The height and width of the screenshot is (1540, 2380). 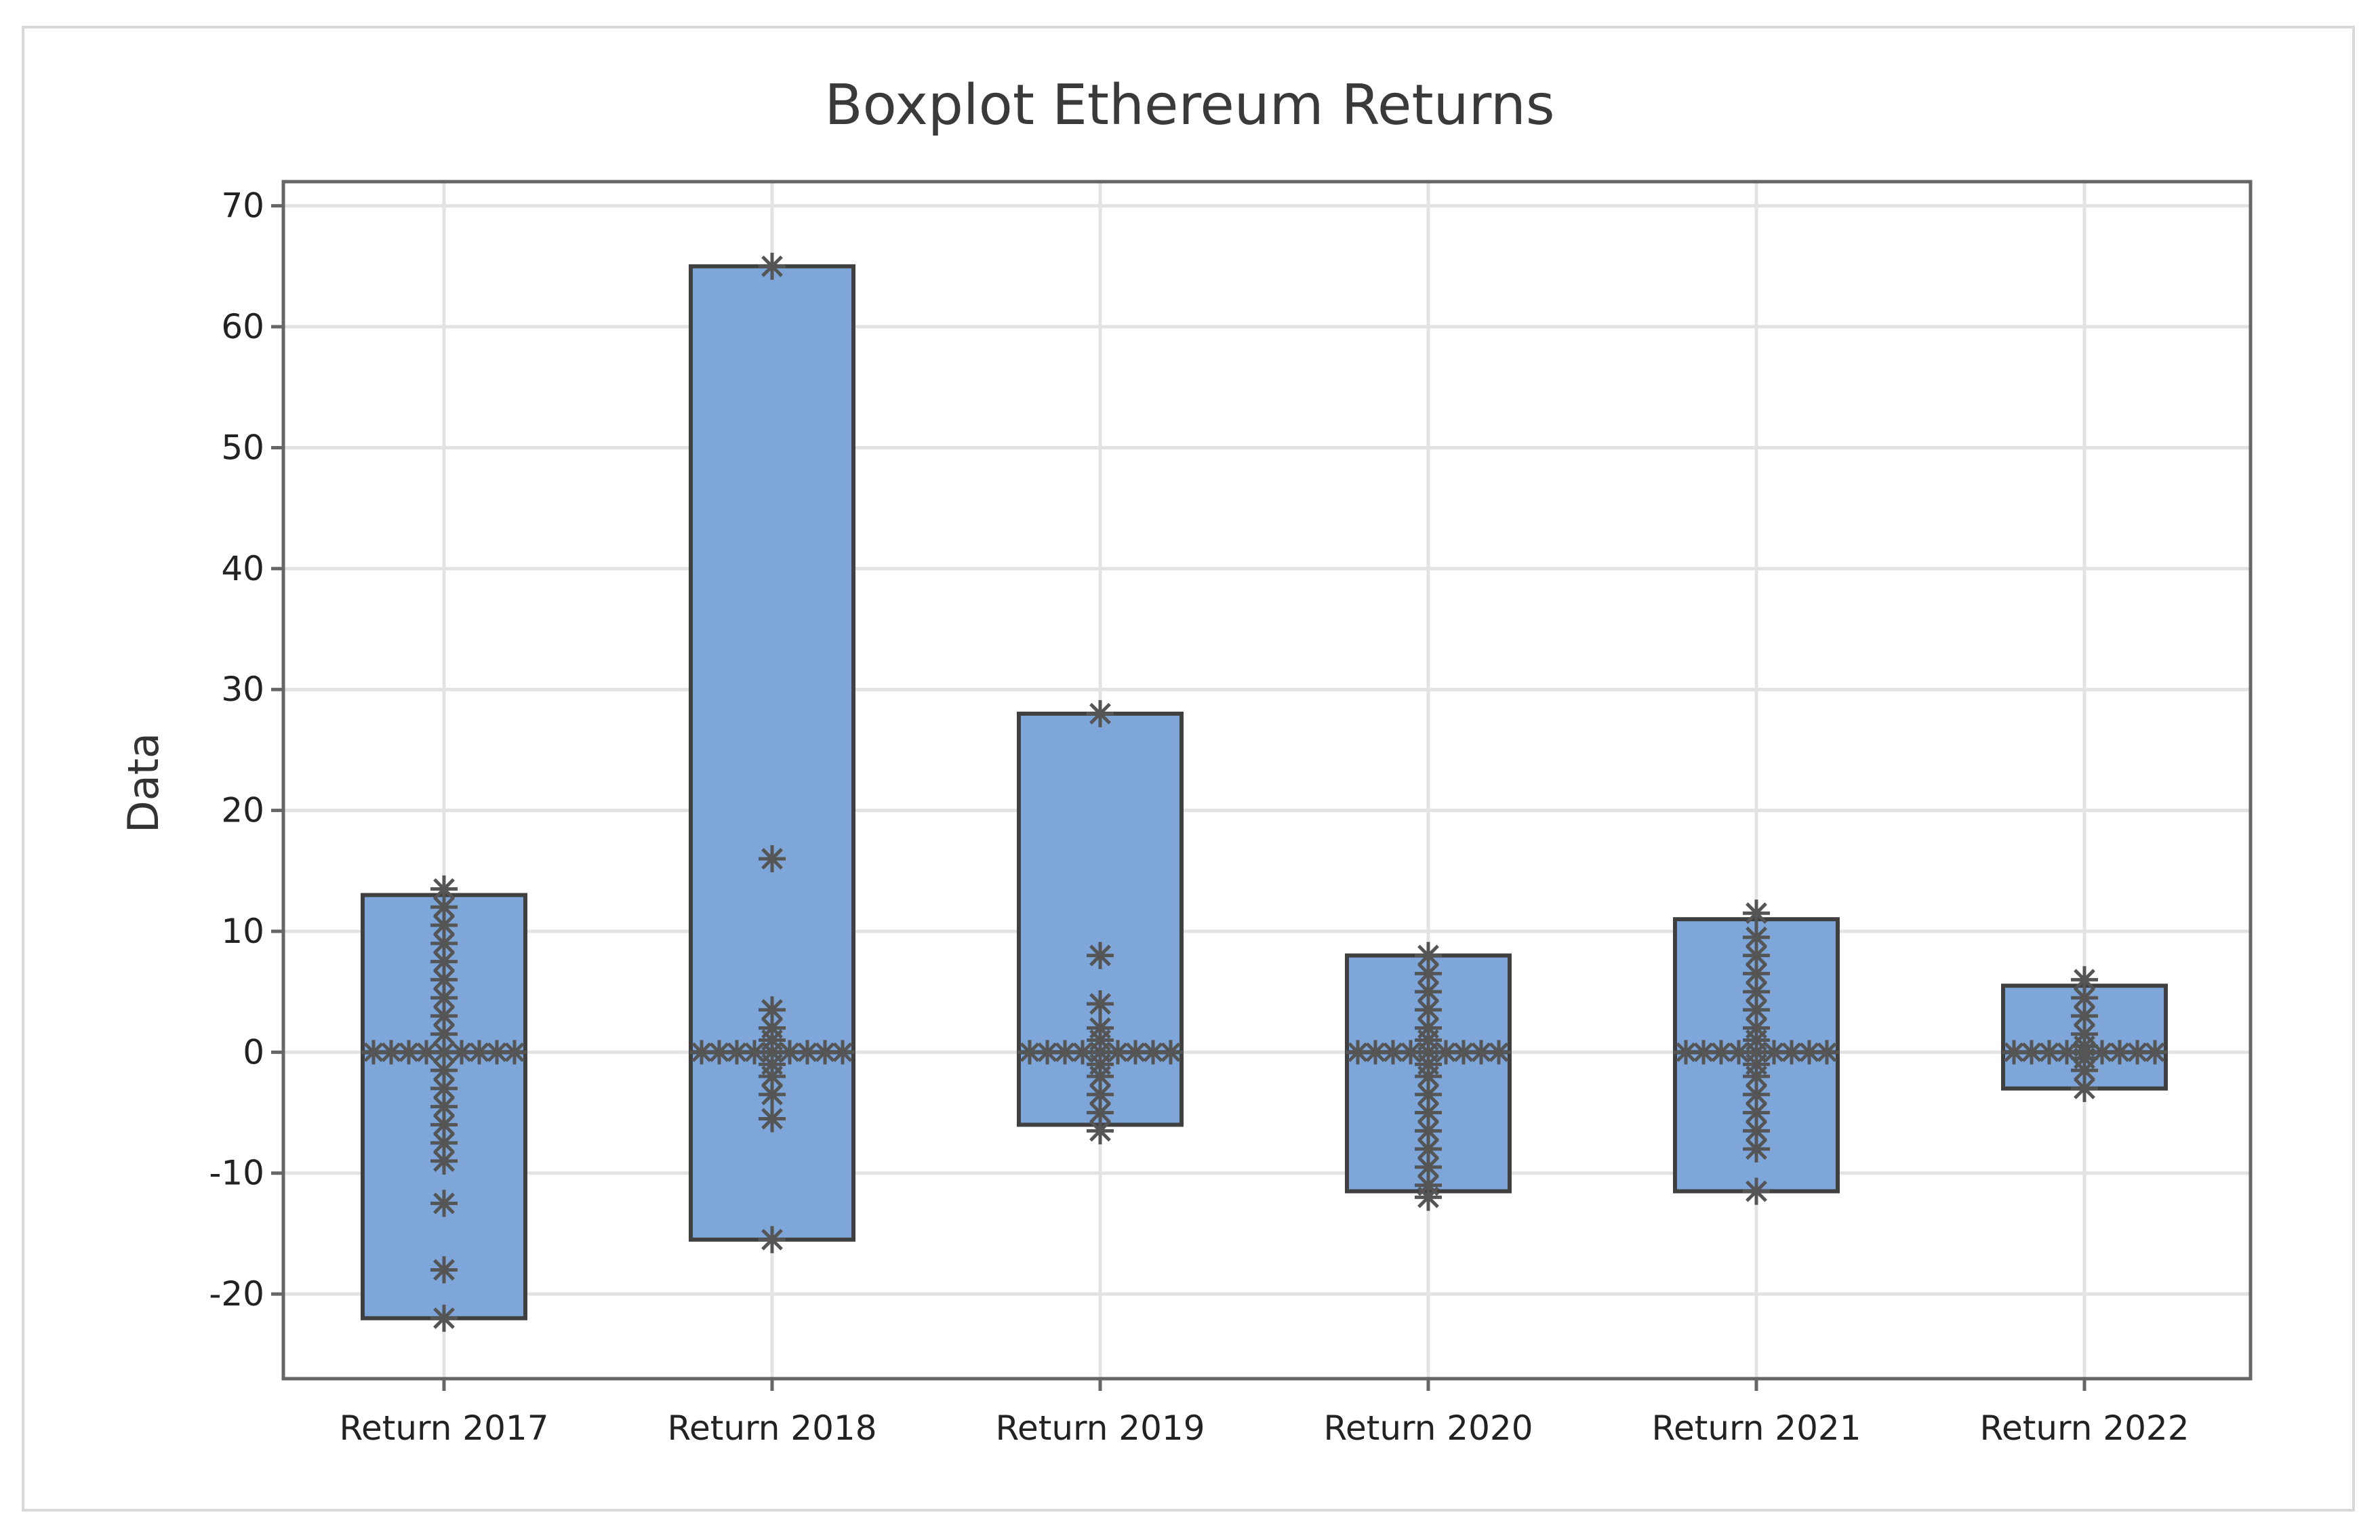 What do you see at coordinates (443, 1429) in the screenshot?
I see `x-tick-label: Return 2017` at bounding box center [443, 1429].